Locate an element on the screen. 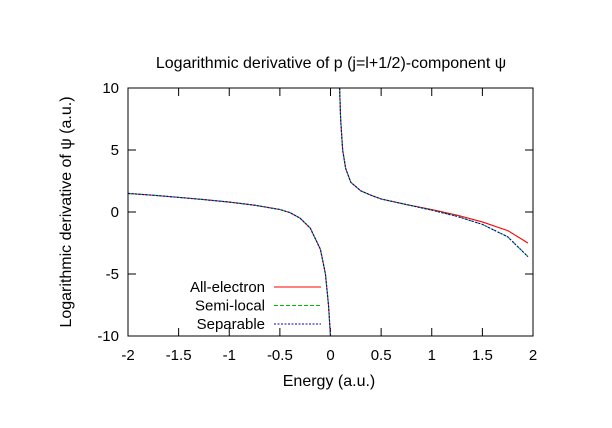  y-axis-label: Logarithmic derivative of ψ (a.u.) is located at coordinates (66, 211).